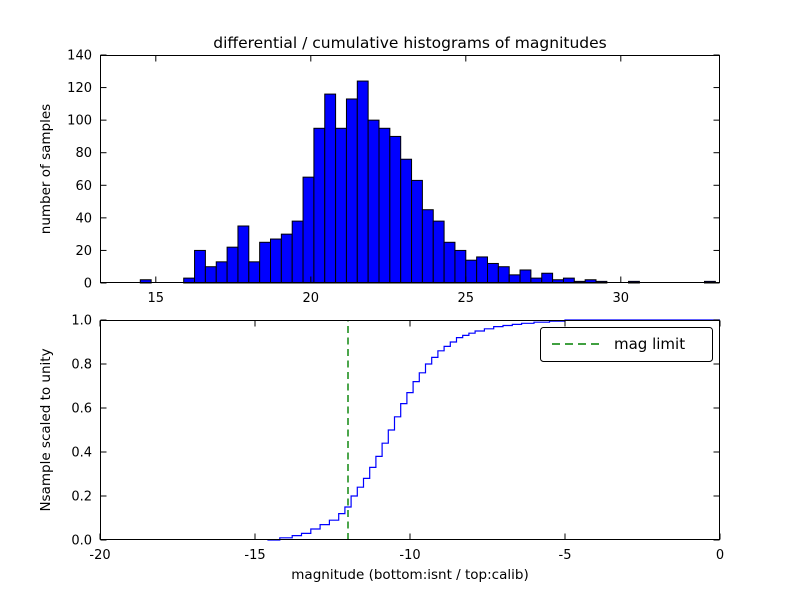 This screenshot has height=600, width=800. Describe the element at coordinates (83, 251) in the screenshot. I see `y-tick-label: 20` at that location.